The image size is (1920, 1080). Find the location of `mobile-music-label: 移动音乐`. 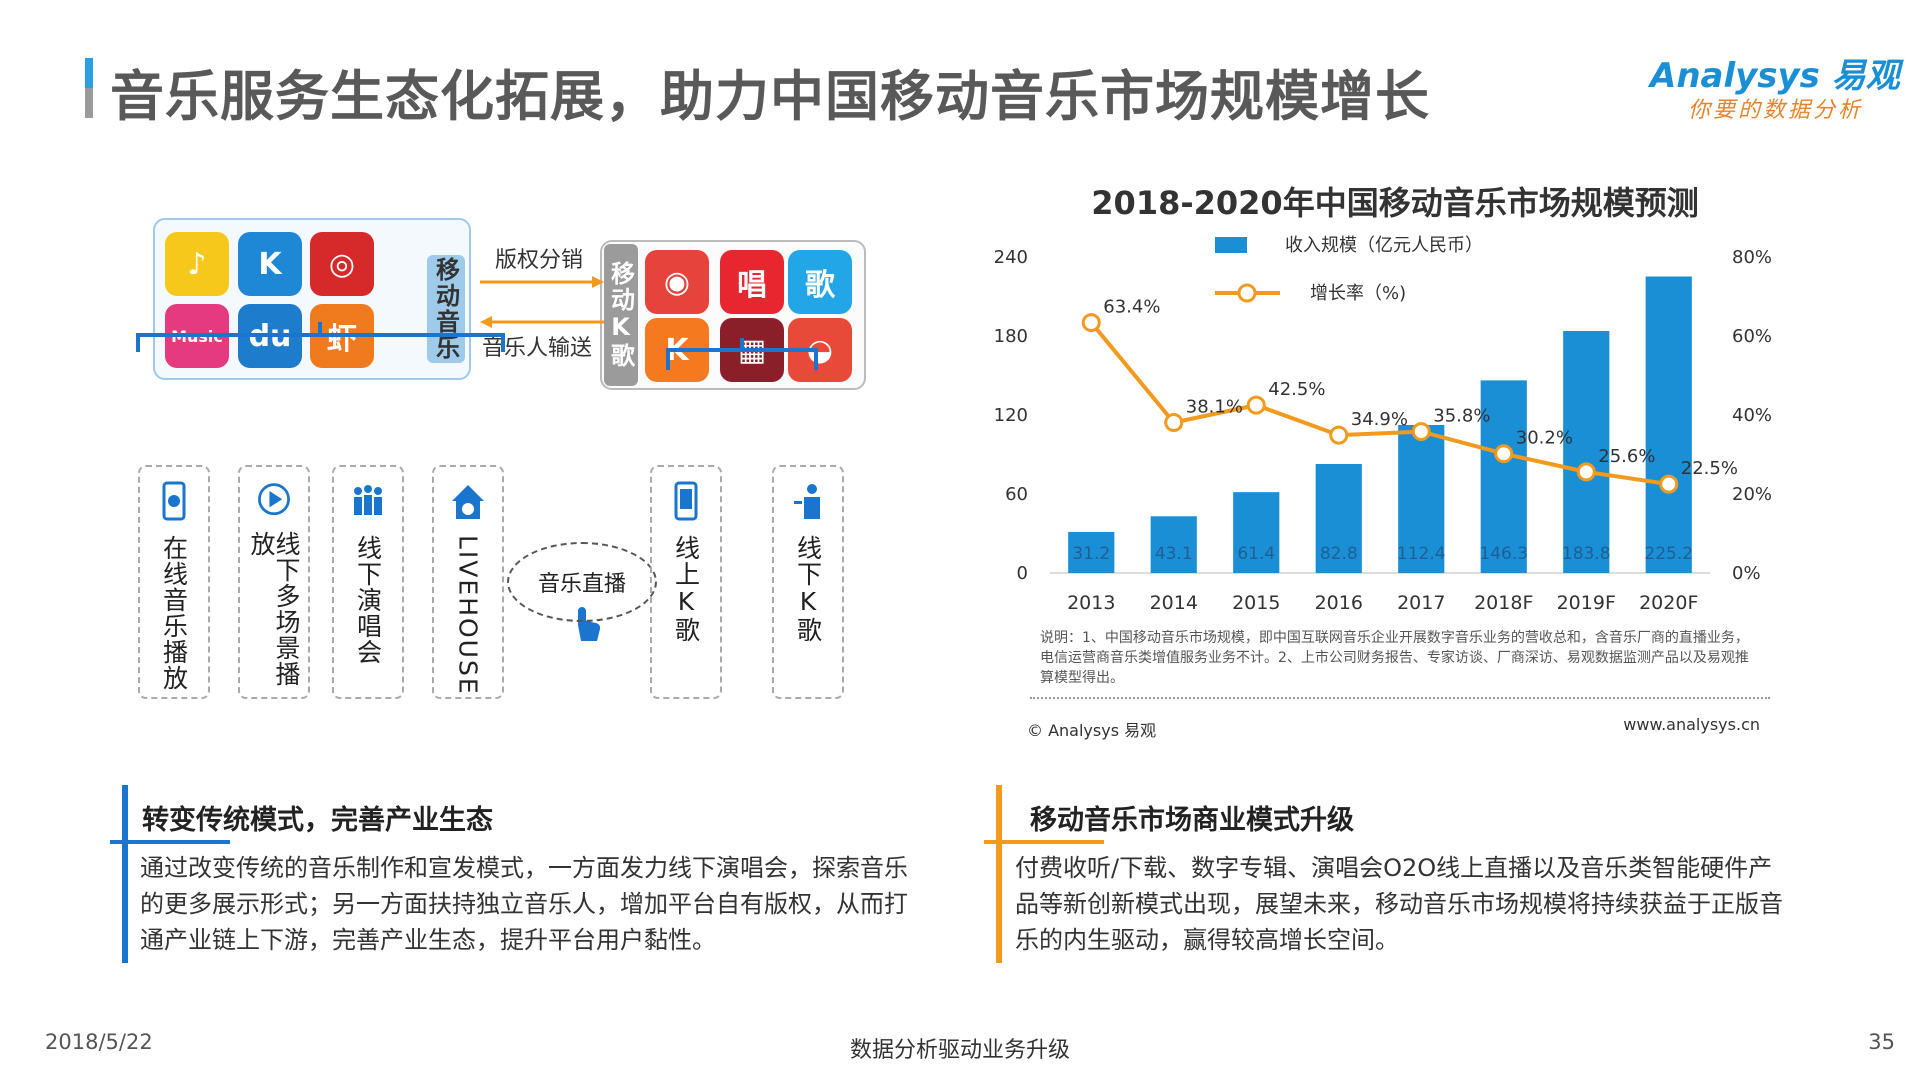

mobile-music-label: 移动音乐 is located at coordinates (446, 309).